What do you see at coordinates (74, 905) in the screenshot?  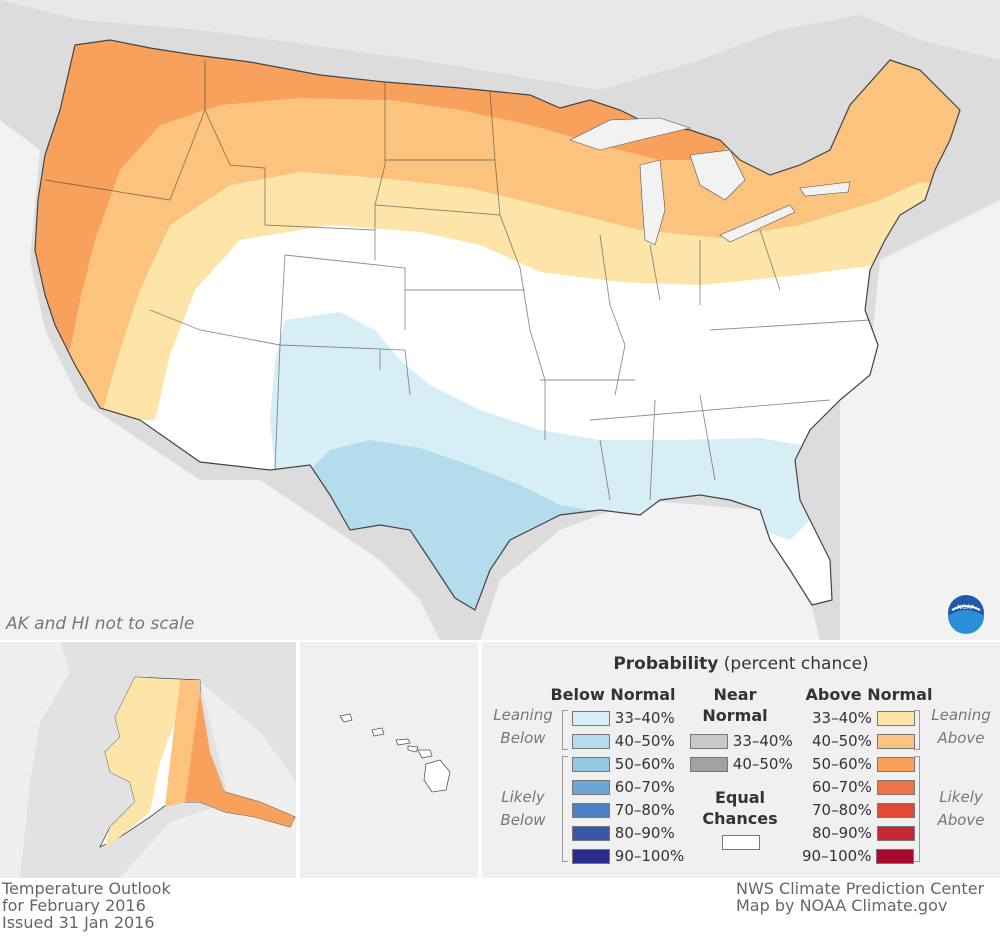 I see `caption-line-2: for February 2016` at bounding box center [74, 905].